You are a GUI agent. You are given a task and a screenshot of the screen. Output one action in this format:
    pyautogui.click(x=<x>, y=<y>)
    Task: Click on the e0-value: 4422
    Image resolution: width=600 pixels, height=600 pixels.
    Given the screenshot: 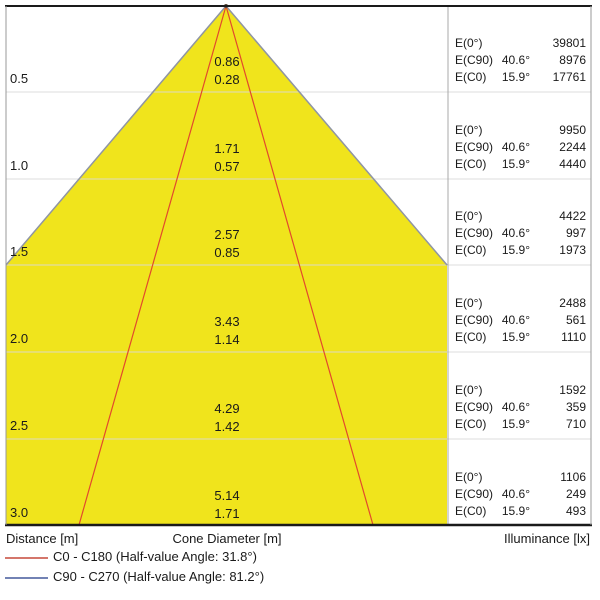 What is the action you would take?
    pyautogui.click(x=572, y=216)
    